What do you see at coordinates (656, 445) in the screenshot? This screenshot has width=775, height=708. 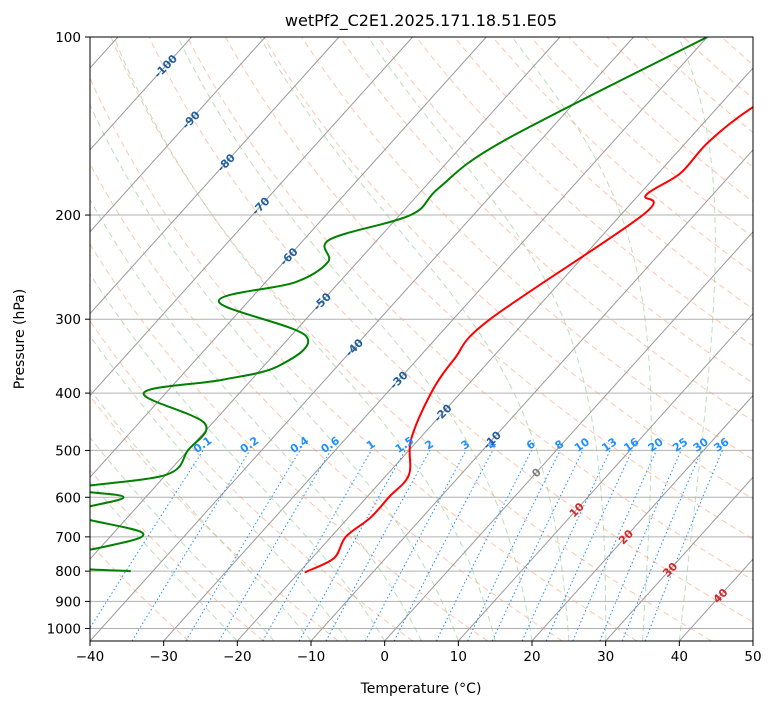 I see `mixing-ratio-label: 20` at bounding box center [656, 445].